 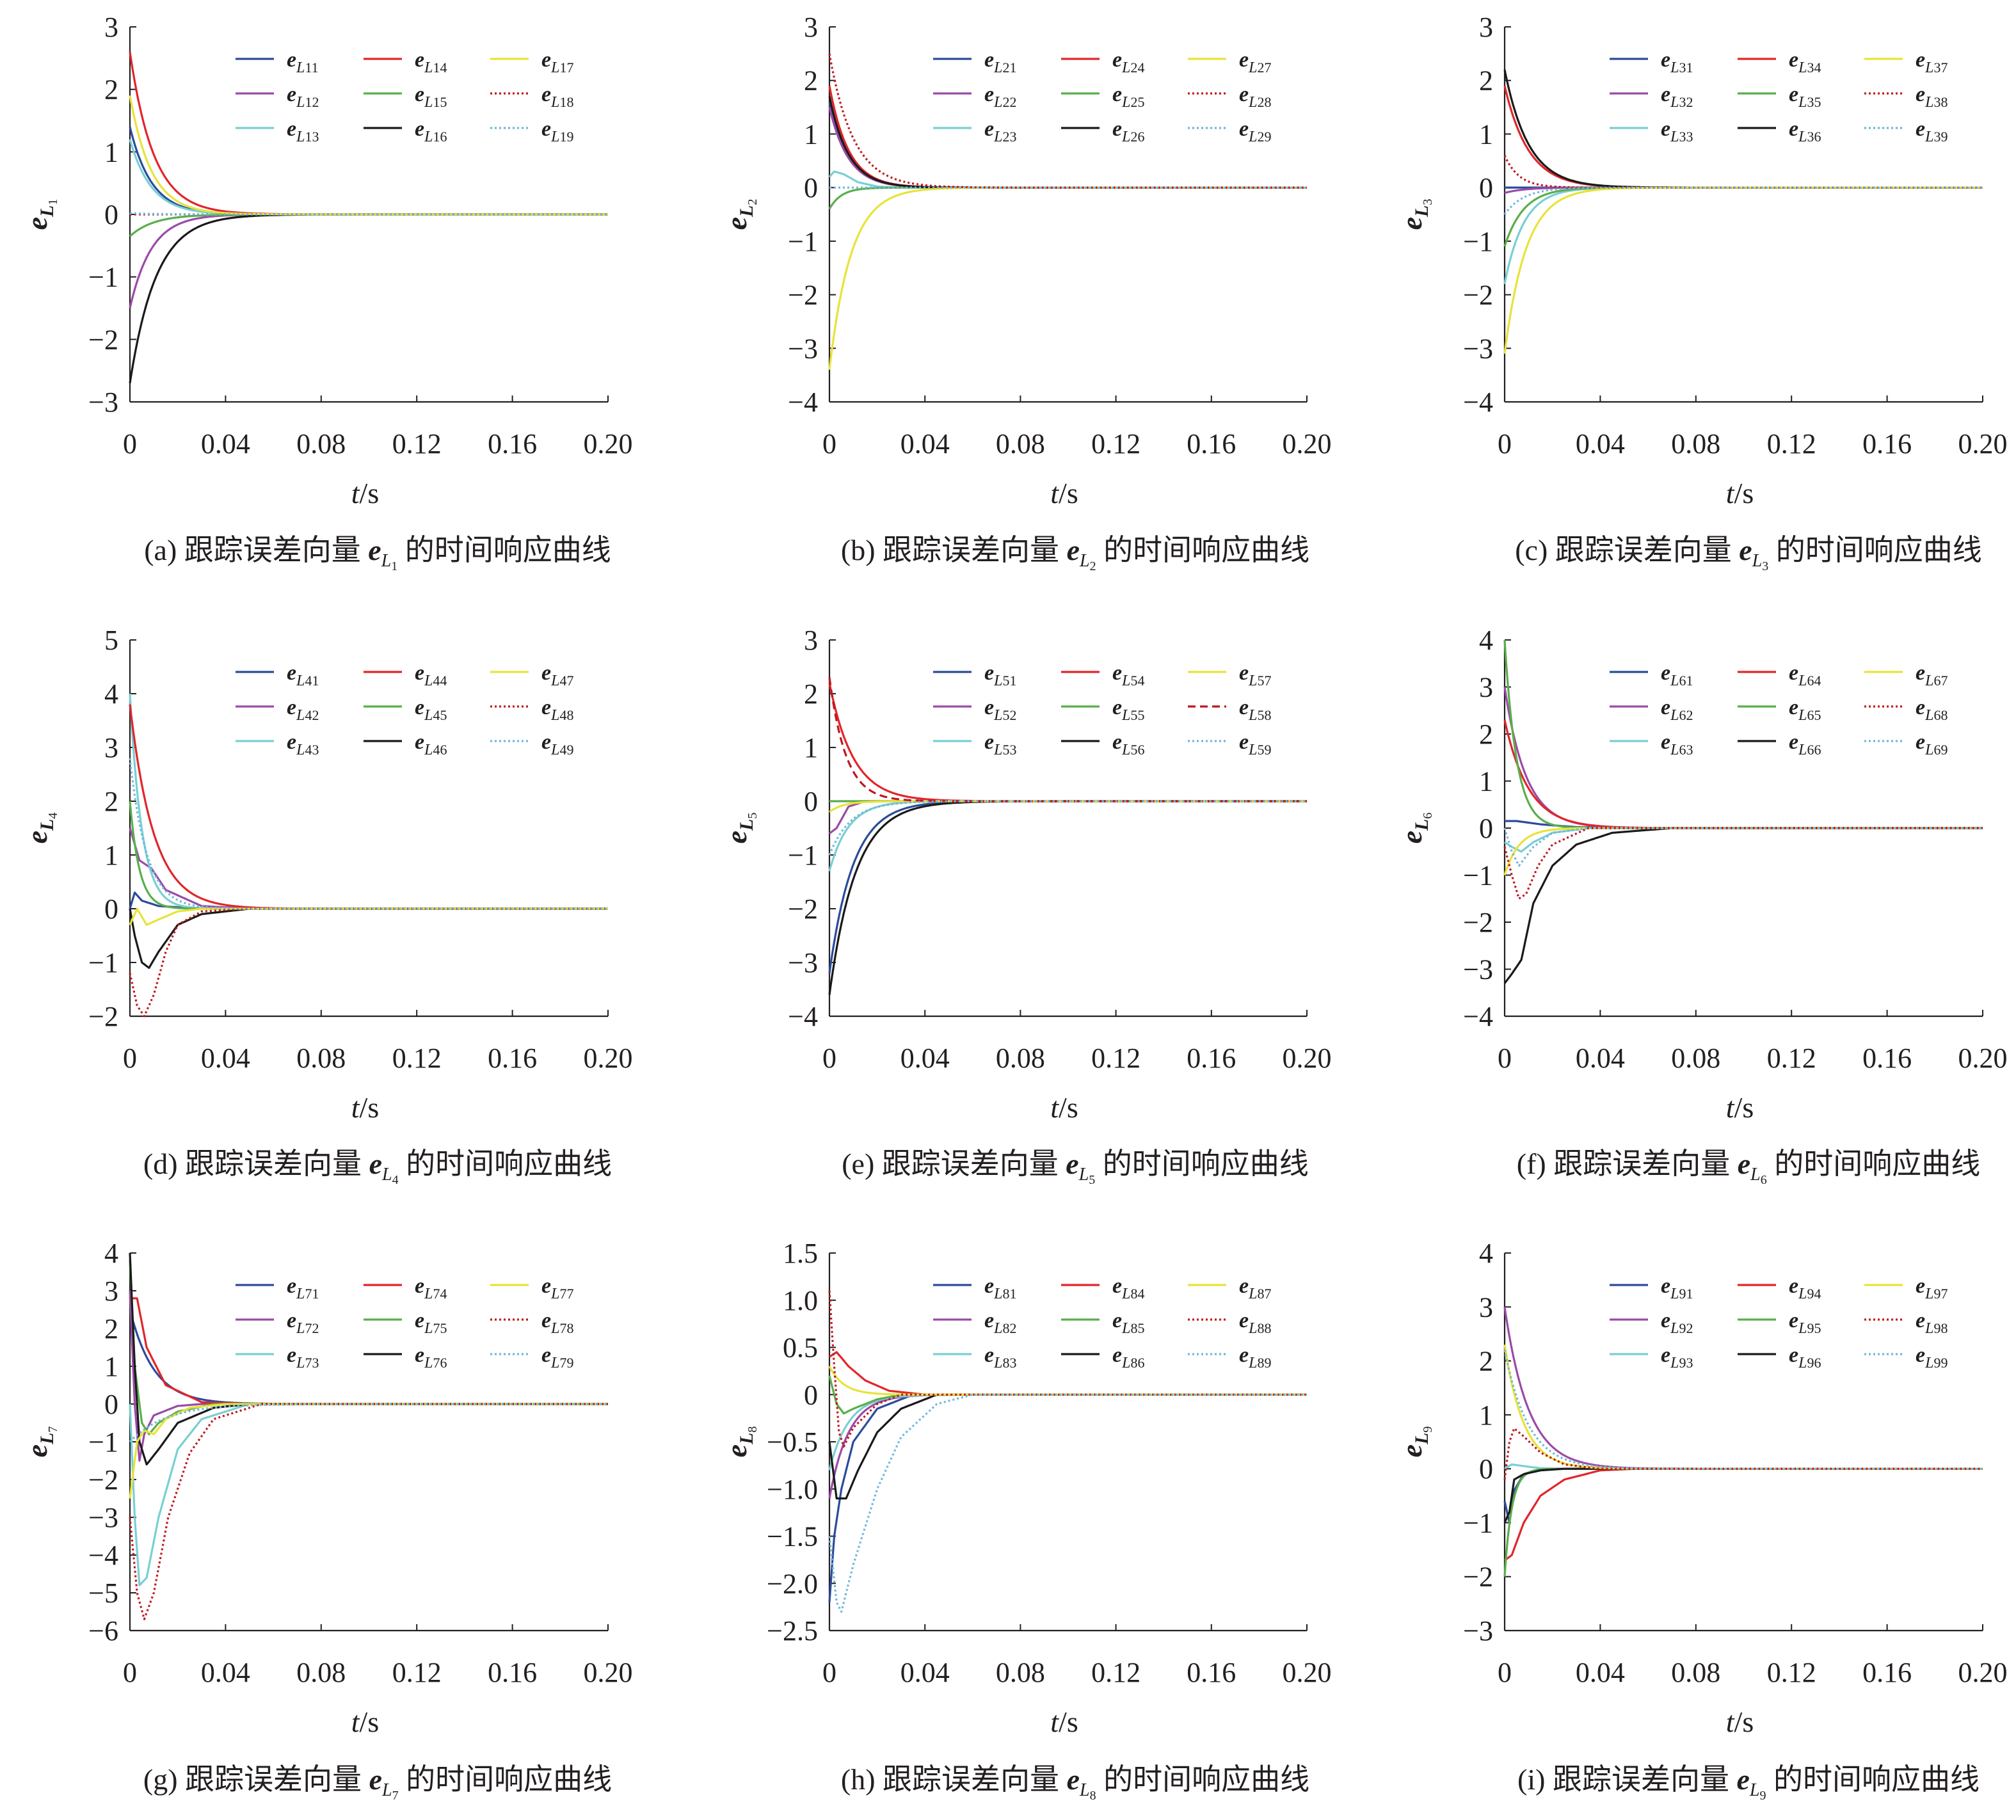 I want to click on chart-4-legend-label-e-l48: eL48, so click(x=557, y=710).